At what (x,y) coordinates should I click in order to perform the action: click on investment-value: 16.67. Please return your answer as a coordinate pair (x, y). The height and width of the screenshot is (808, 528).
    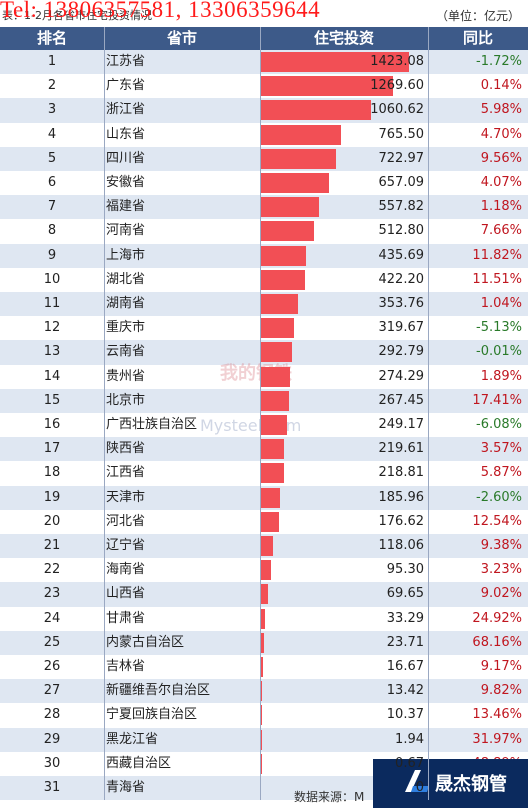
    Looking at the image, I should click on (405, 666).